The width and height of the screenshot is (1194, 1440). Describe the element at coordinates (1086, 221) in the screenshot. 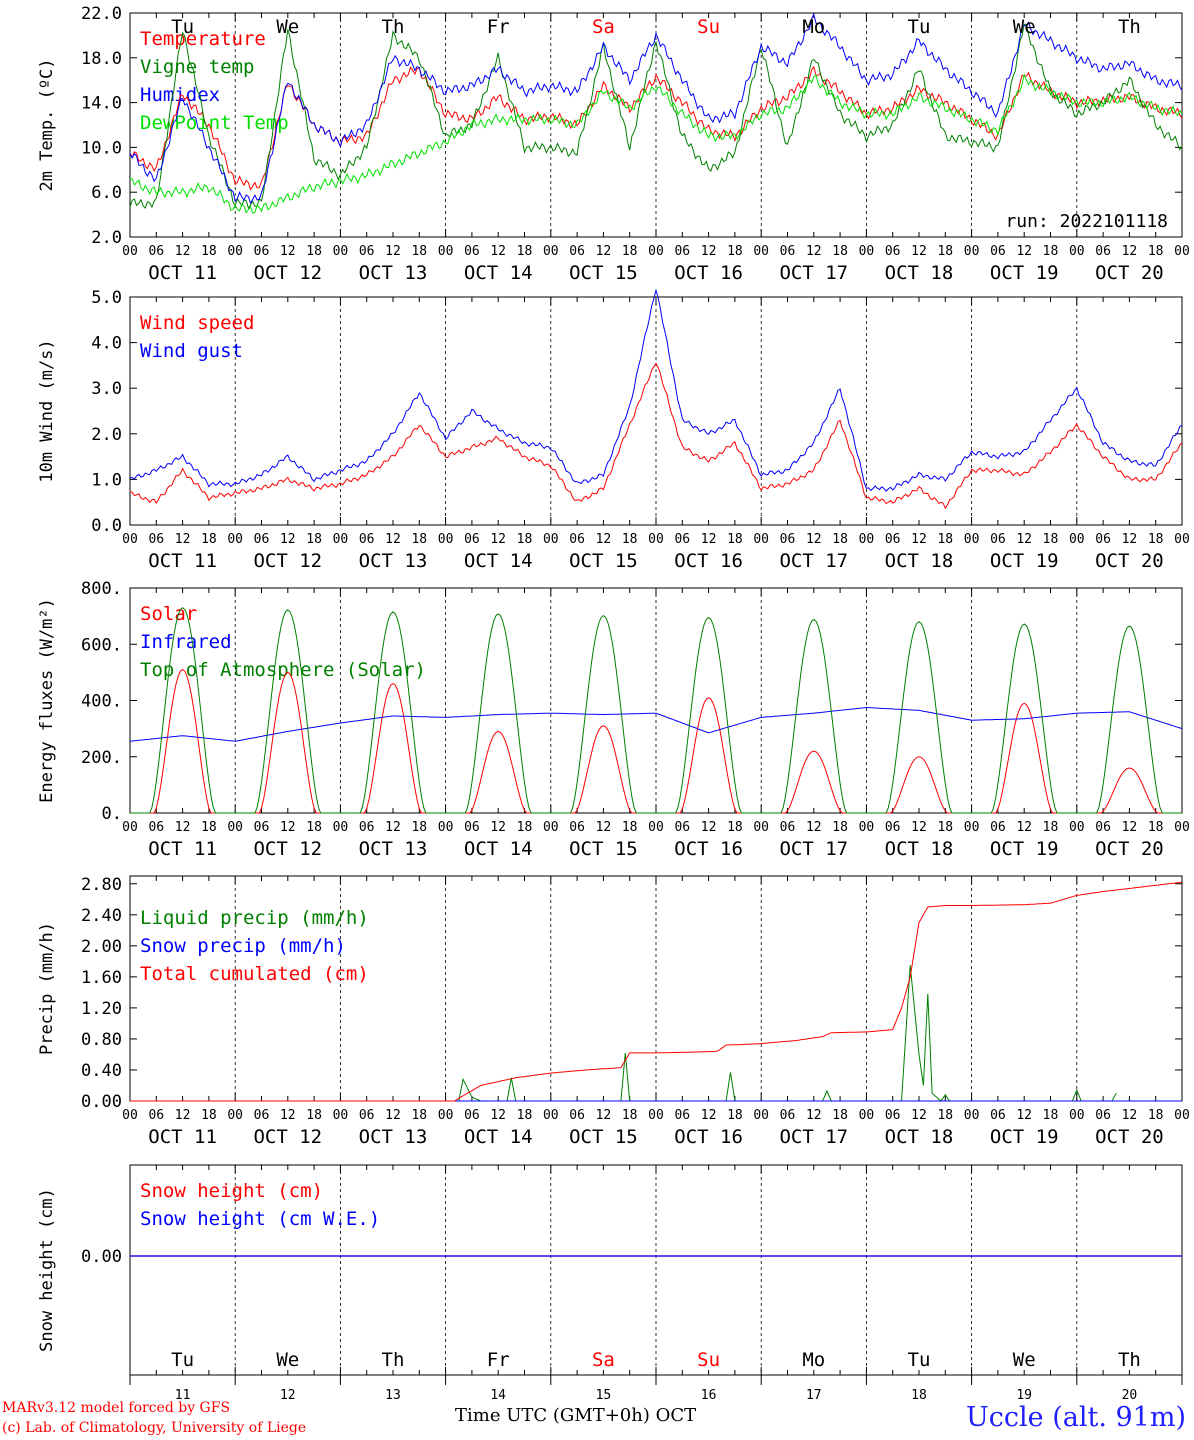

I see `run-label: run: 2022101118` at that location.